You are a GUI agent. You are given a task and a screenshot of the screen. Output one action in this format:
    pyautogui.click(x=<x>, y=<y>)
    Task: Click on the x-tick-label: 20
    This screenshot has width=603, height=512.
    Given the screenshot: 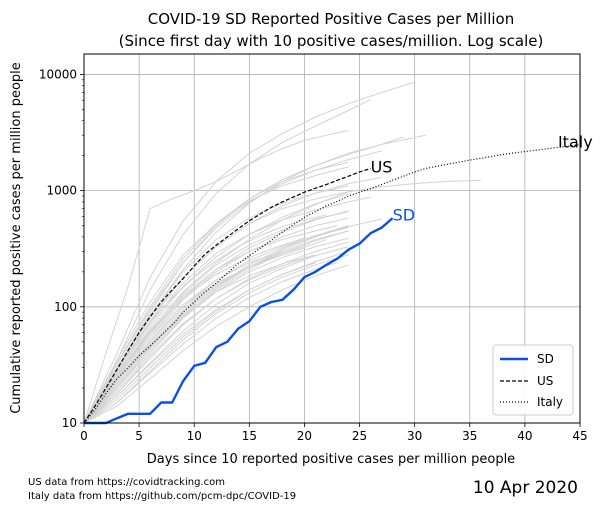 What is the action you would take?
    pyautogui.click(x=304, y=436)
    